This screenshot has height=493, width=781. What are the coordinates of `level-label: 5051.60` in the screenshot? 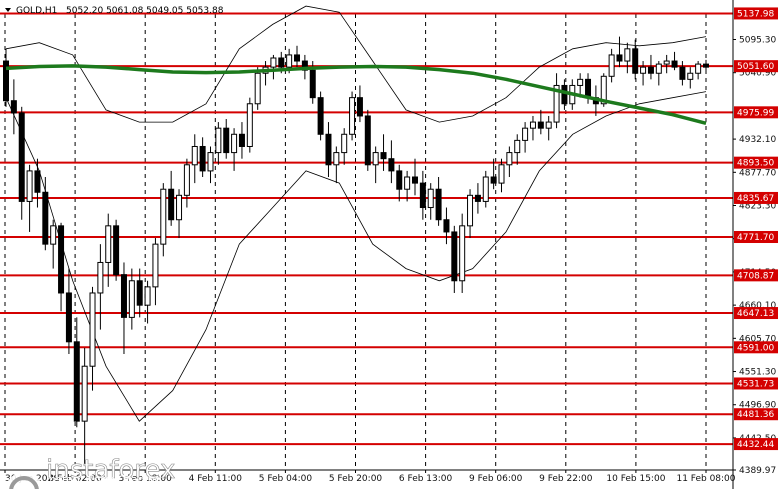 It's located at (755, 67).